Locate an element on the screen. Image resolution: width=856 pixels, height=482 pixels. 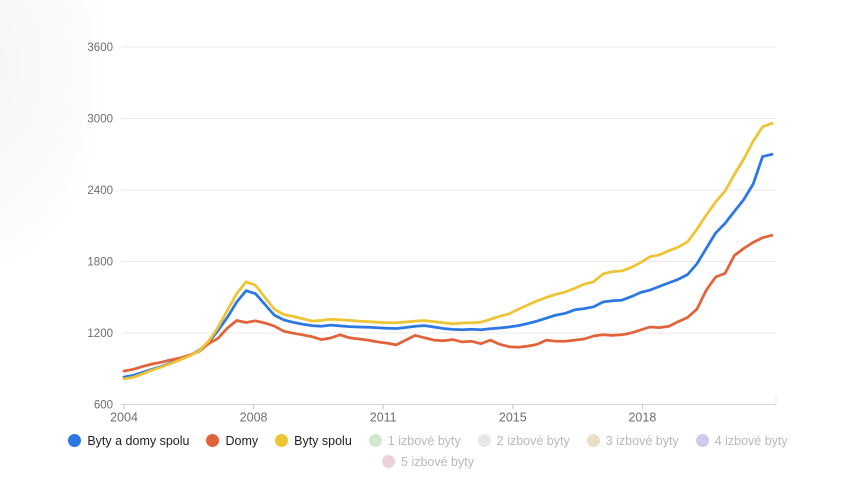
legend-item-1: Domy is located at coordinates (232, 441).